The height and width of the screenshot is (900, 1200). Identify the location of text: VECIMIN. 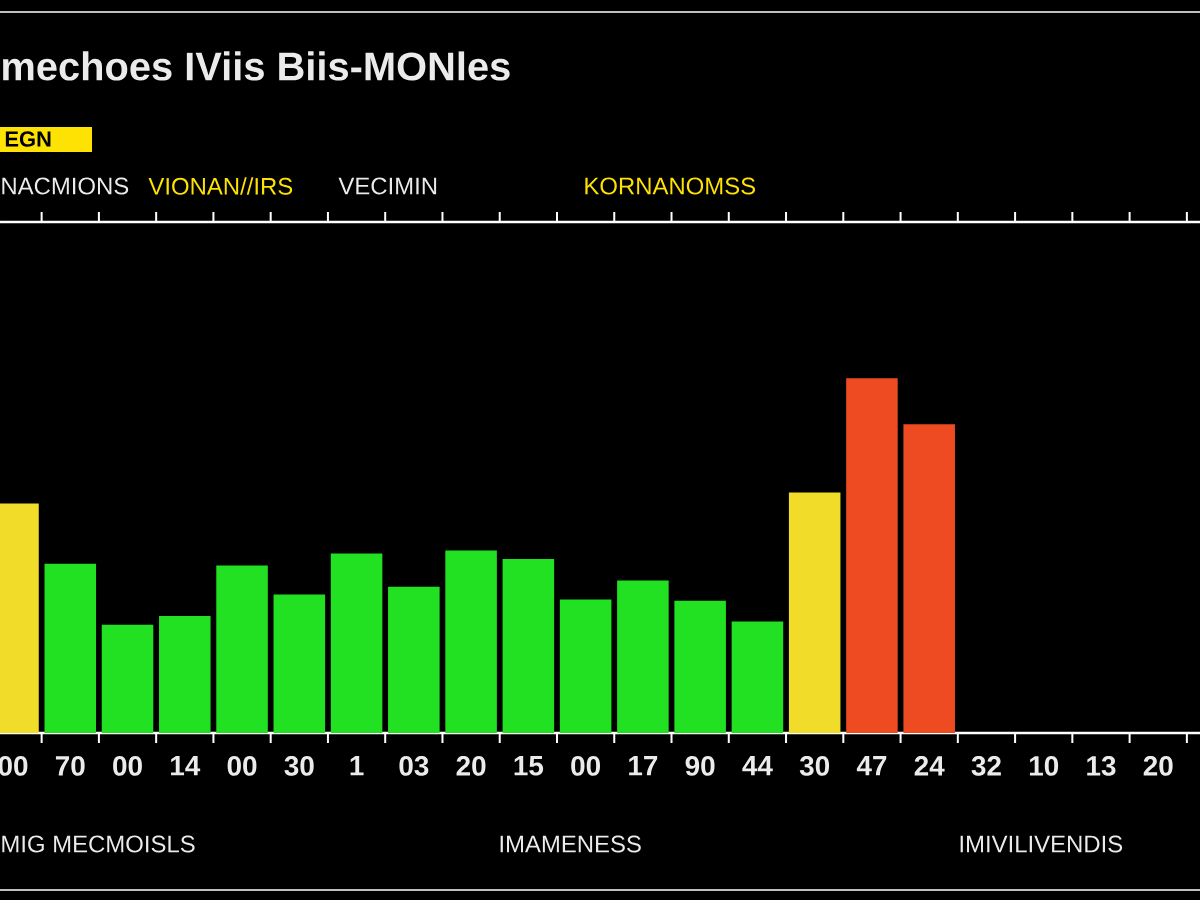
(387, 186).